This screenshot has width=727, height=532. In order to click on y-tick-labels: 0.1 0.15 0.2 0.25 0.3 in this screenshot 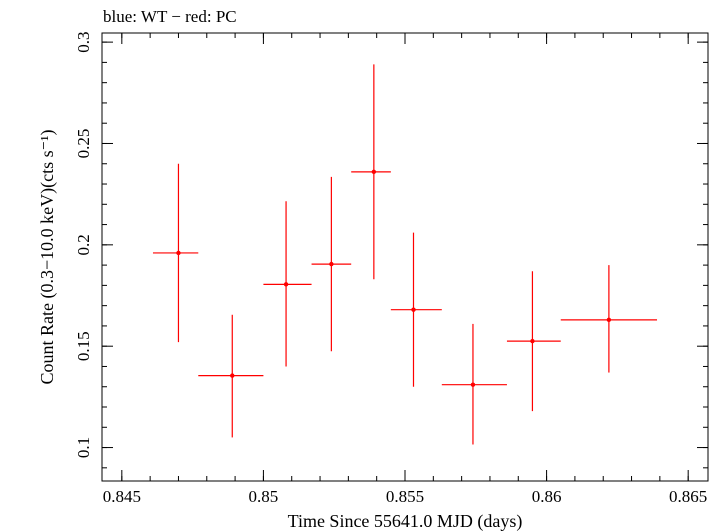, I will do `click(83, 244)`.